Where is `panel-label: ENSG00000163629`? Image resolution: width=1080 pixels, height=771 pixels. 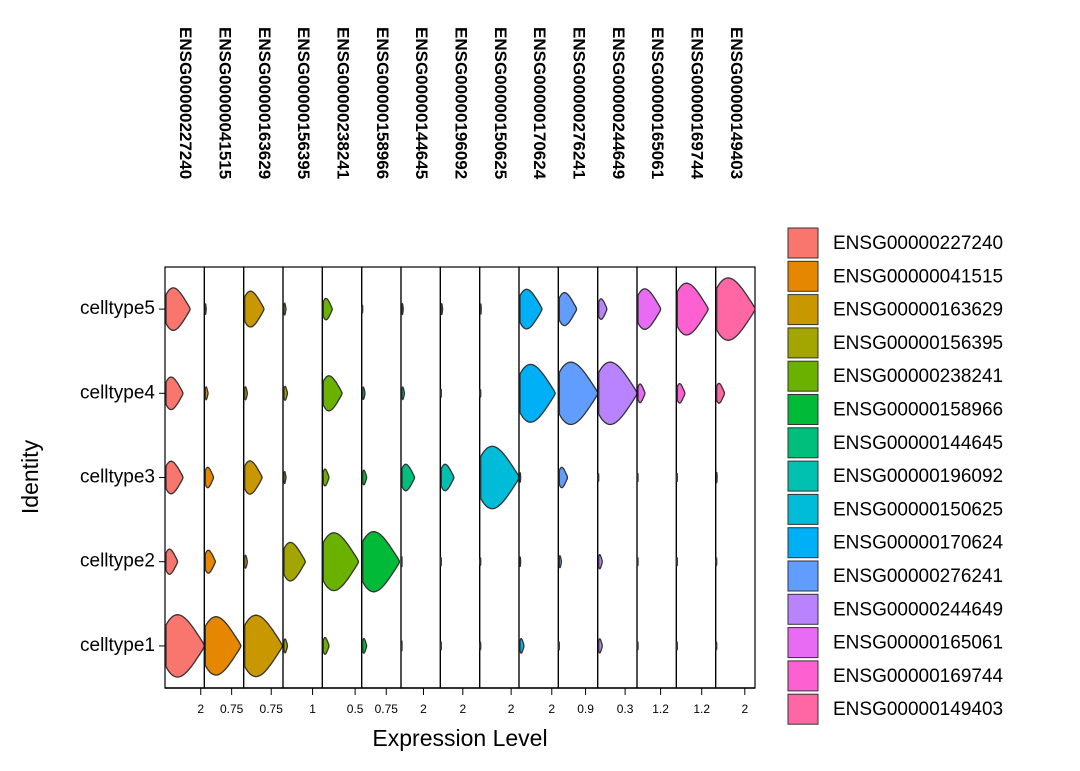
panel-label: ENSG00000163629 is located at coordinates (264, 103).